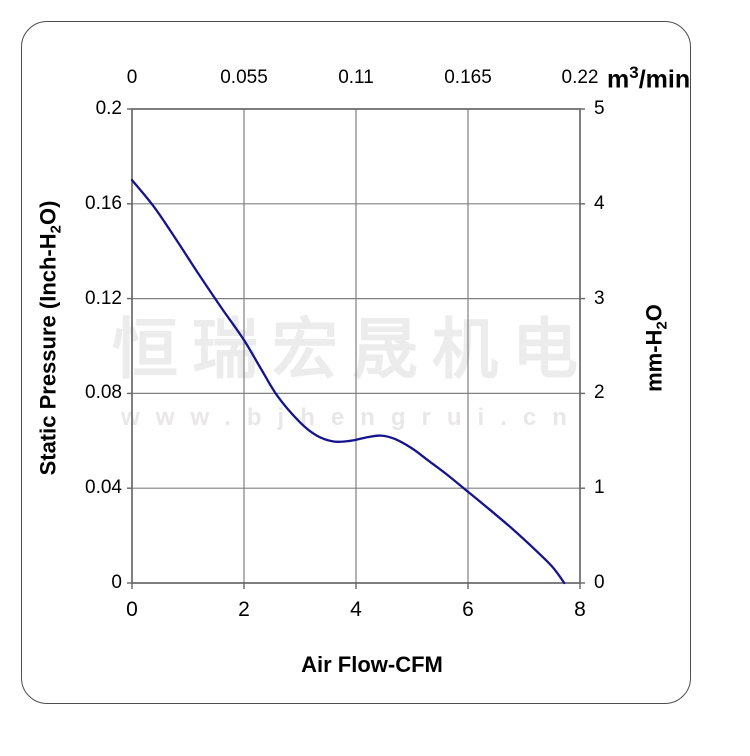 This screenshot has height=756, width=750. I want to click on top-axis-unit-superscript: 3, so click(634, 72).